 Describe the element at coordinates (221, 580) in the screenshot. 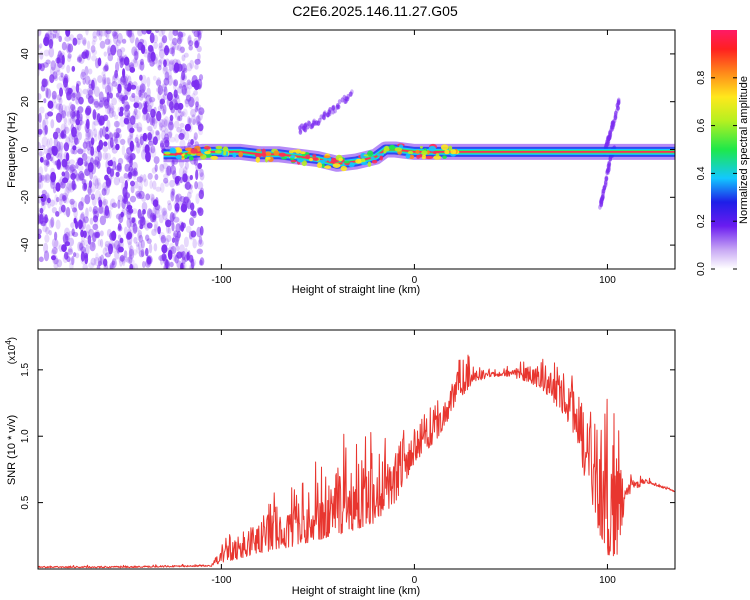

I see `snr-x-tick-label: -100` at that location.